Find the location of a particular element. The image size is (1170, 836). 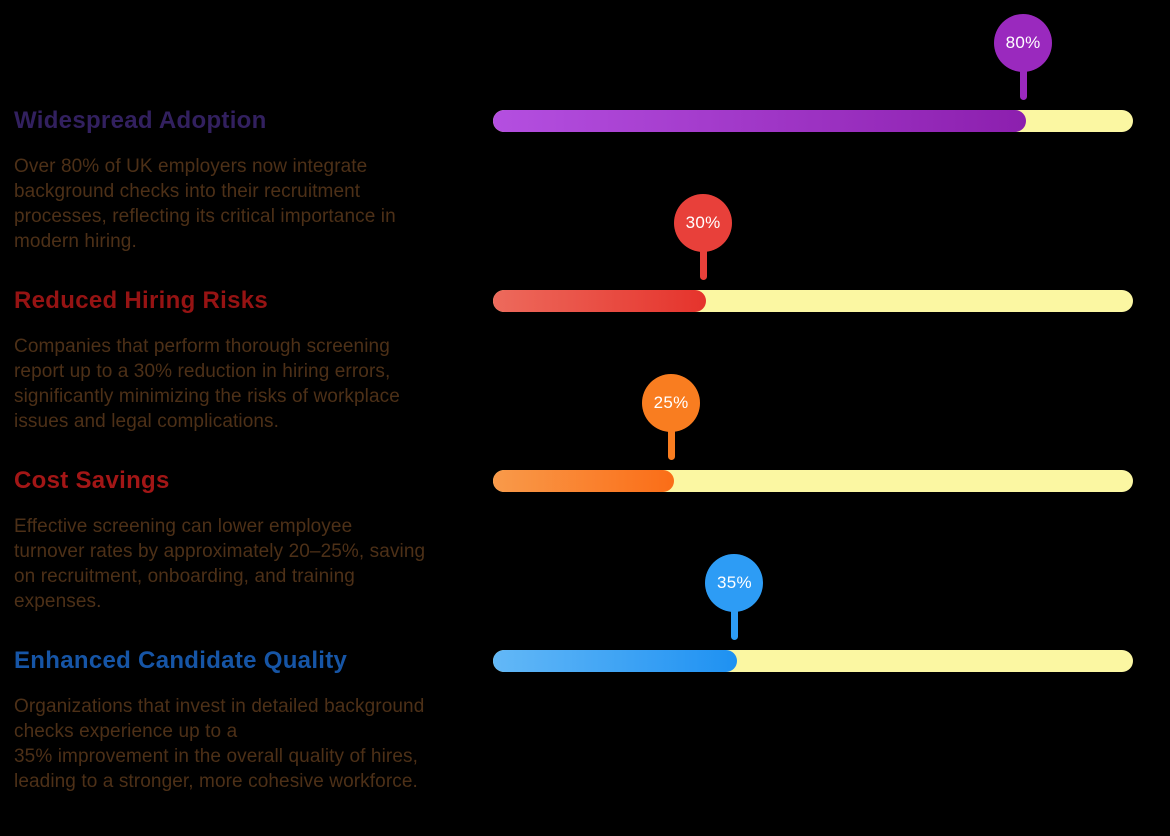

value-balloon: 30% is located at coordinates (703, 237).